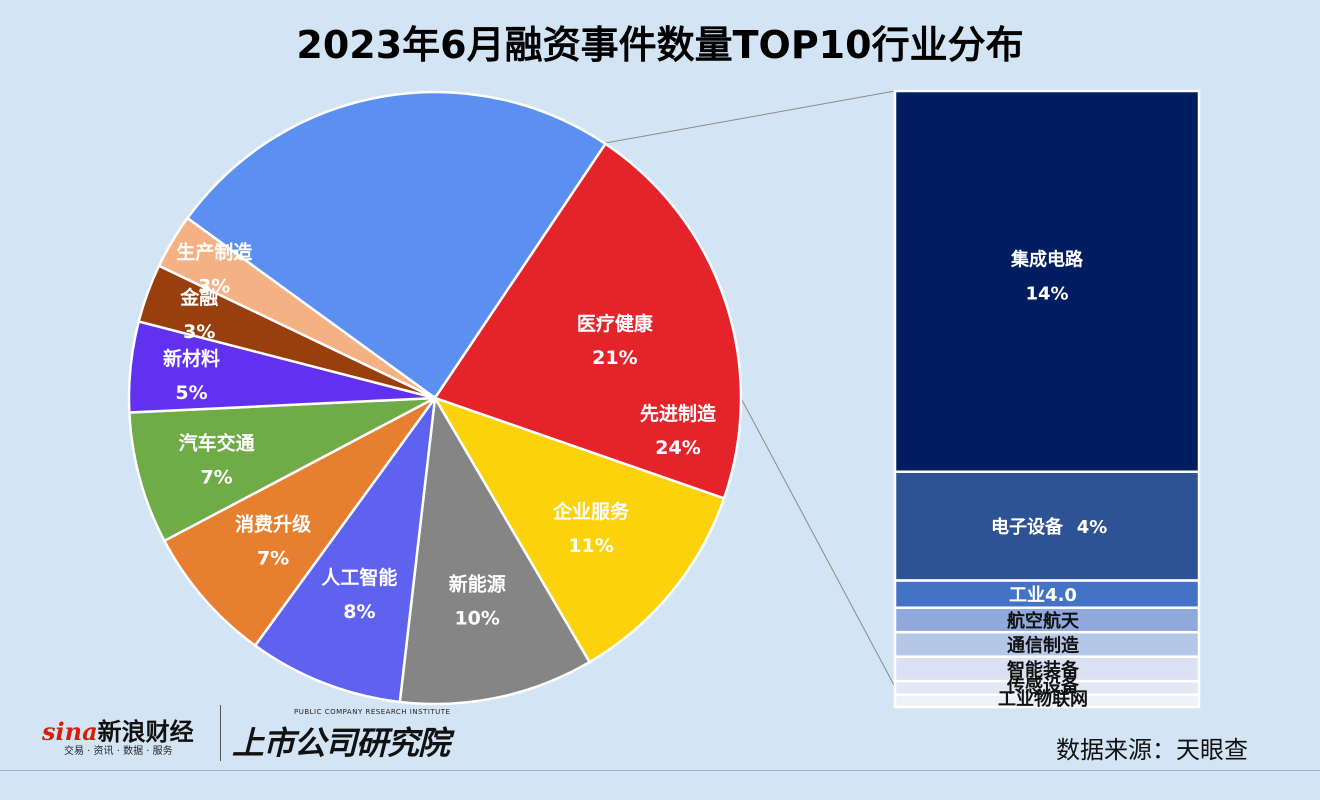 The width and height of the screenshot is (1320, 800). Describe the element at coordinates (1043, 686) in the screenshot. I see `bar-label-传感设备: 传感设备` at that location.